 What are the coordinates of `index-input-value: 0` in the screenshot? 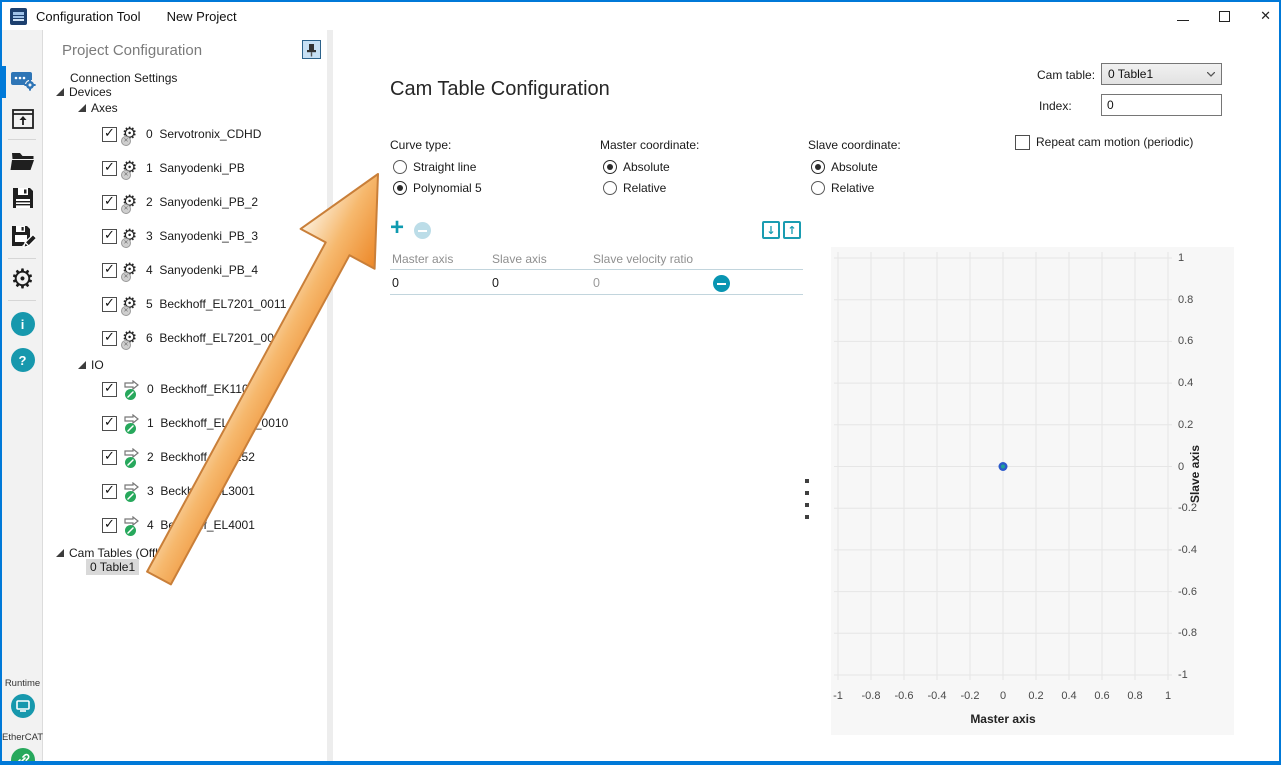 It's located at (1110, 105).